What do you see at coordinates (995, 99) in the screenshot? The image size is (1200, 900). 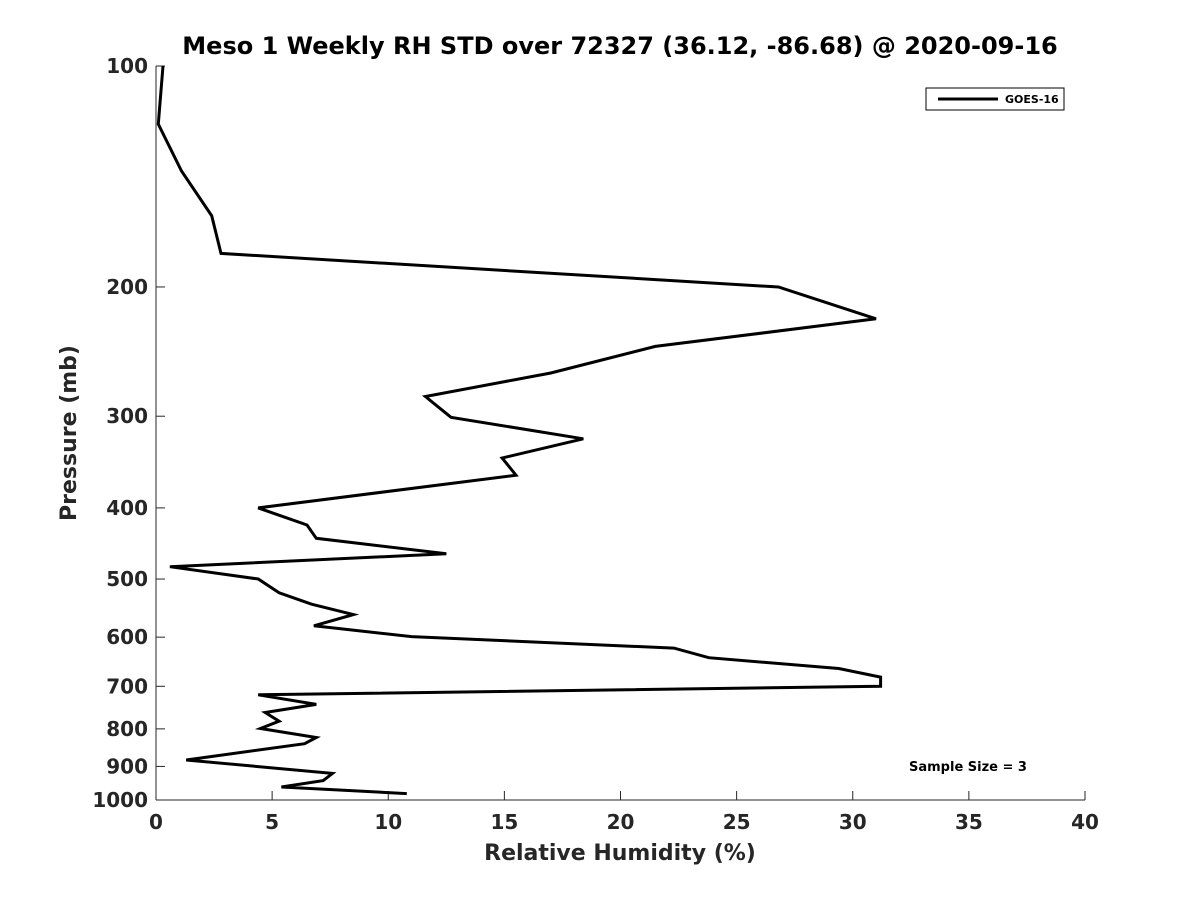 I see `legend: GOES-16` at bounding box center [995, 99].